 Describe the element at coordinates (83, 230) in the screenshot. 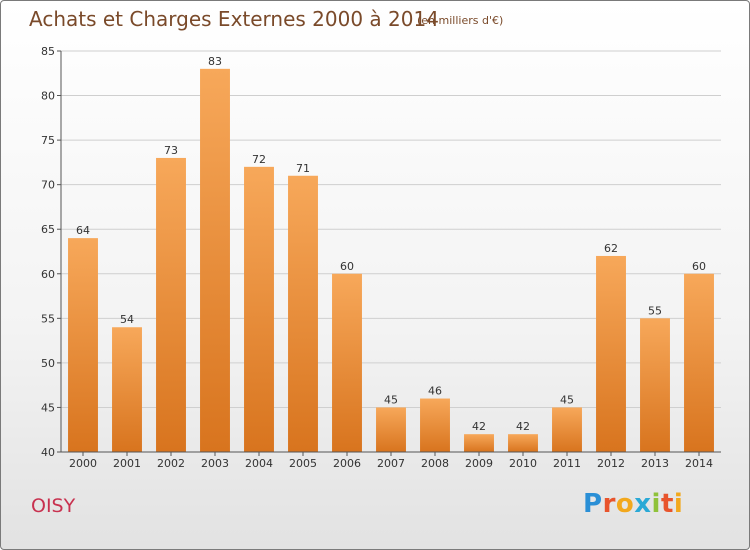

I see `value-label-2000: 64` at that location.